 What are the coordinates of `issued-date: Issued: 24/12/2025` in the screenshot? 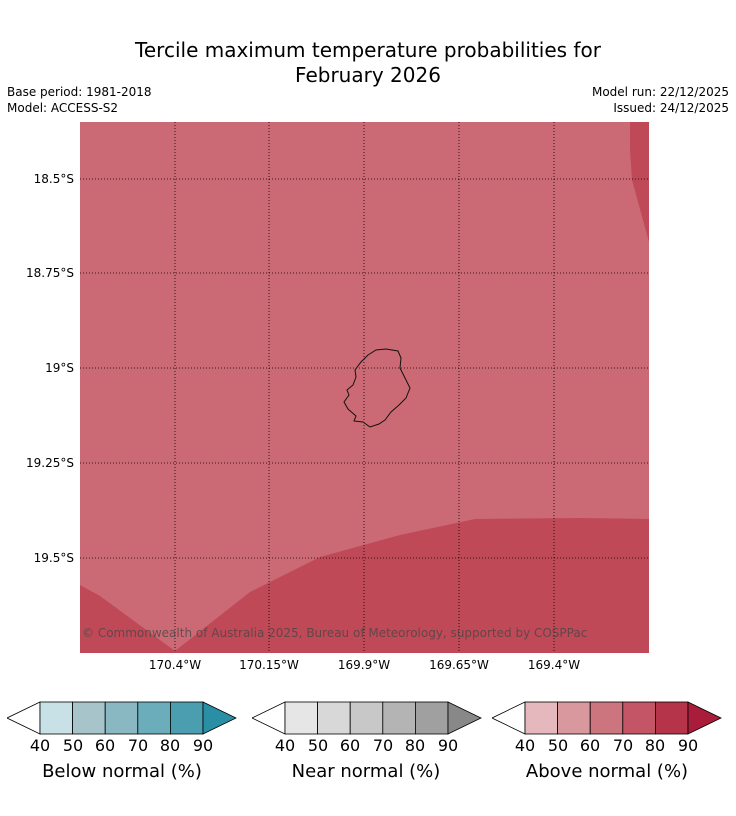 It's located at (671, 108).